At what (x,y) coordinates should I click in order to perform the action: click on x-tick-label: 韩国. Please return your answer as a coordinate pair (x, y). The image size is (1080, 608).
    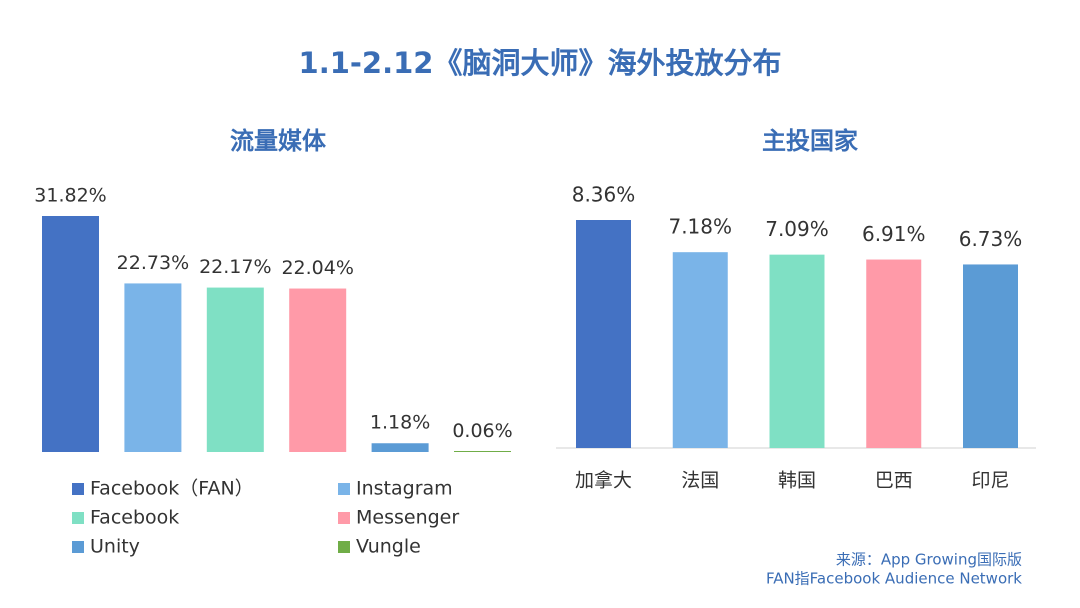
    Looking at the image, I should click on (797, 481).